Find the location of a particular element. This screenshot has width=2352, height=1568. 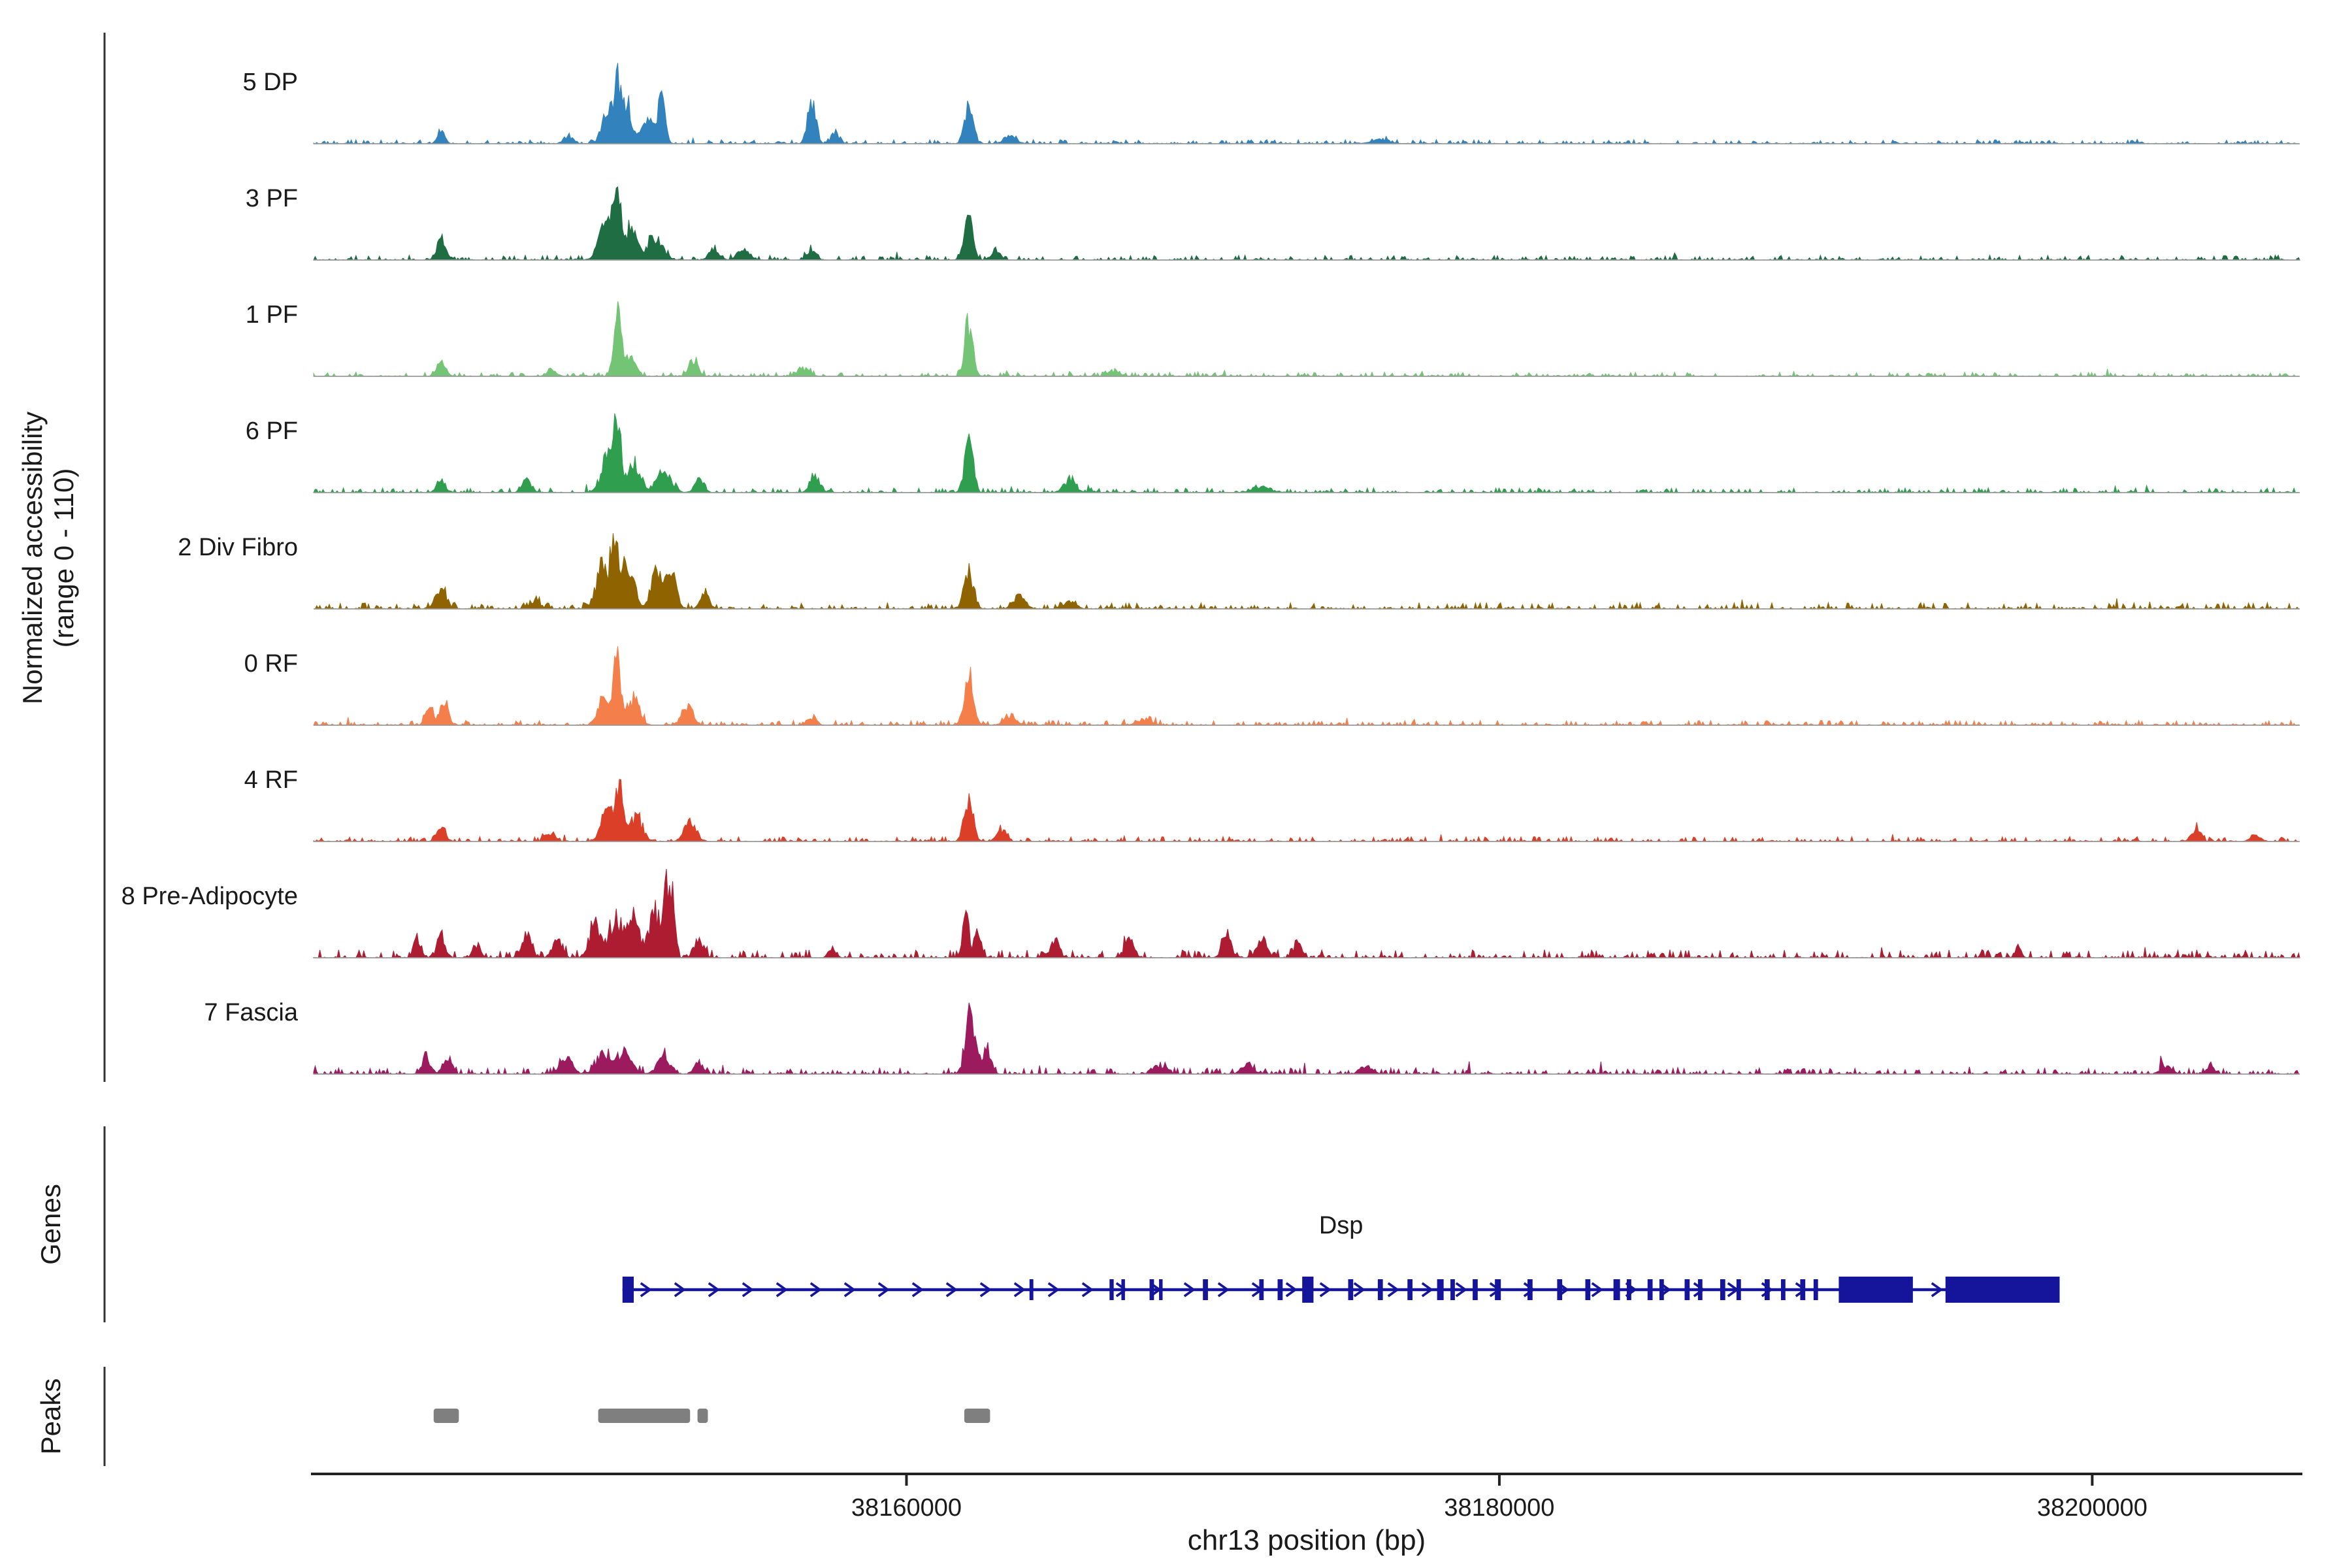

track-3-pf: 3 PF is located at coordinates (1273, 223).